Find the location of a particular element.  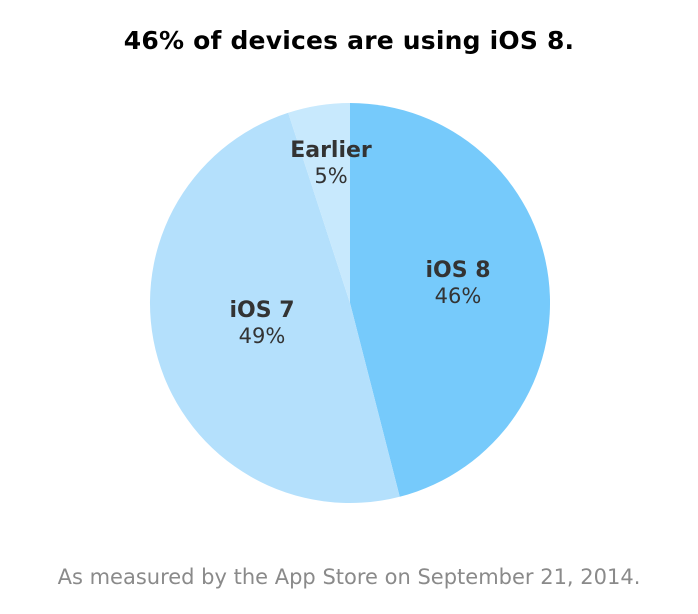

slice-name-earlier: Earlier is located at coordinates (331, 150).